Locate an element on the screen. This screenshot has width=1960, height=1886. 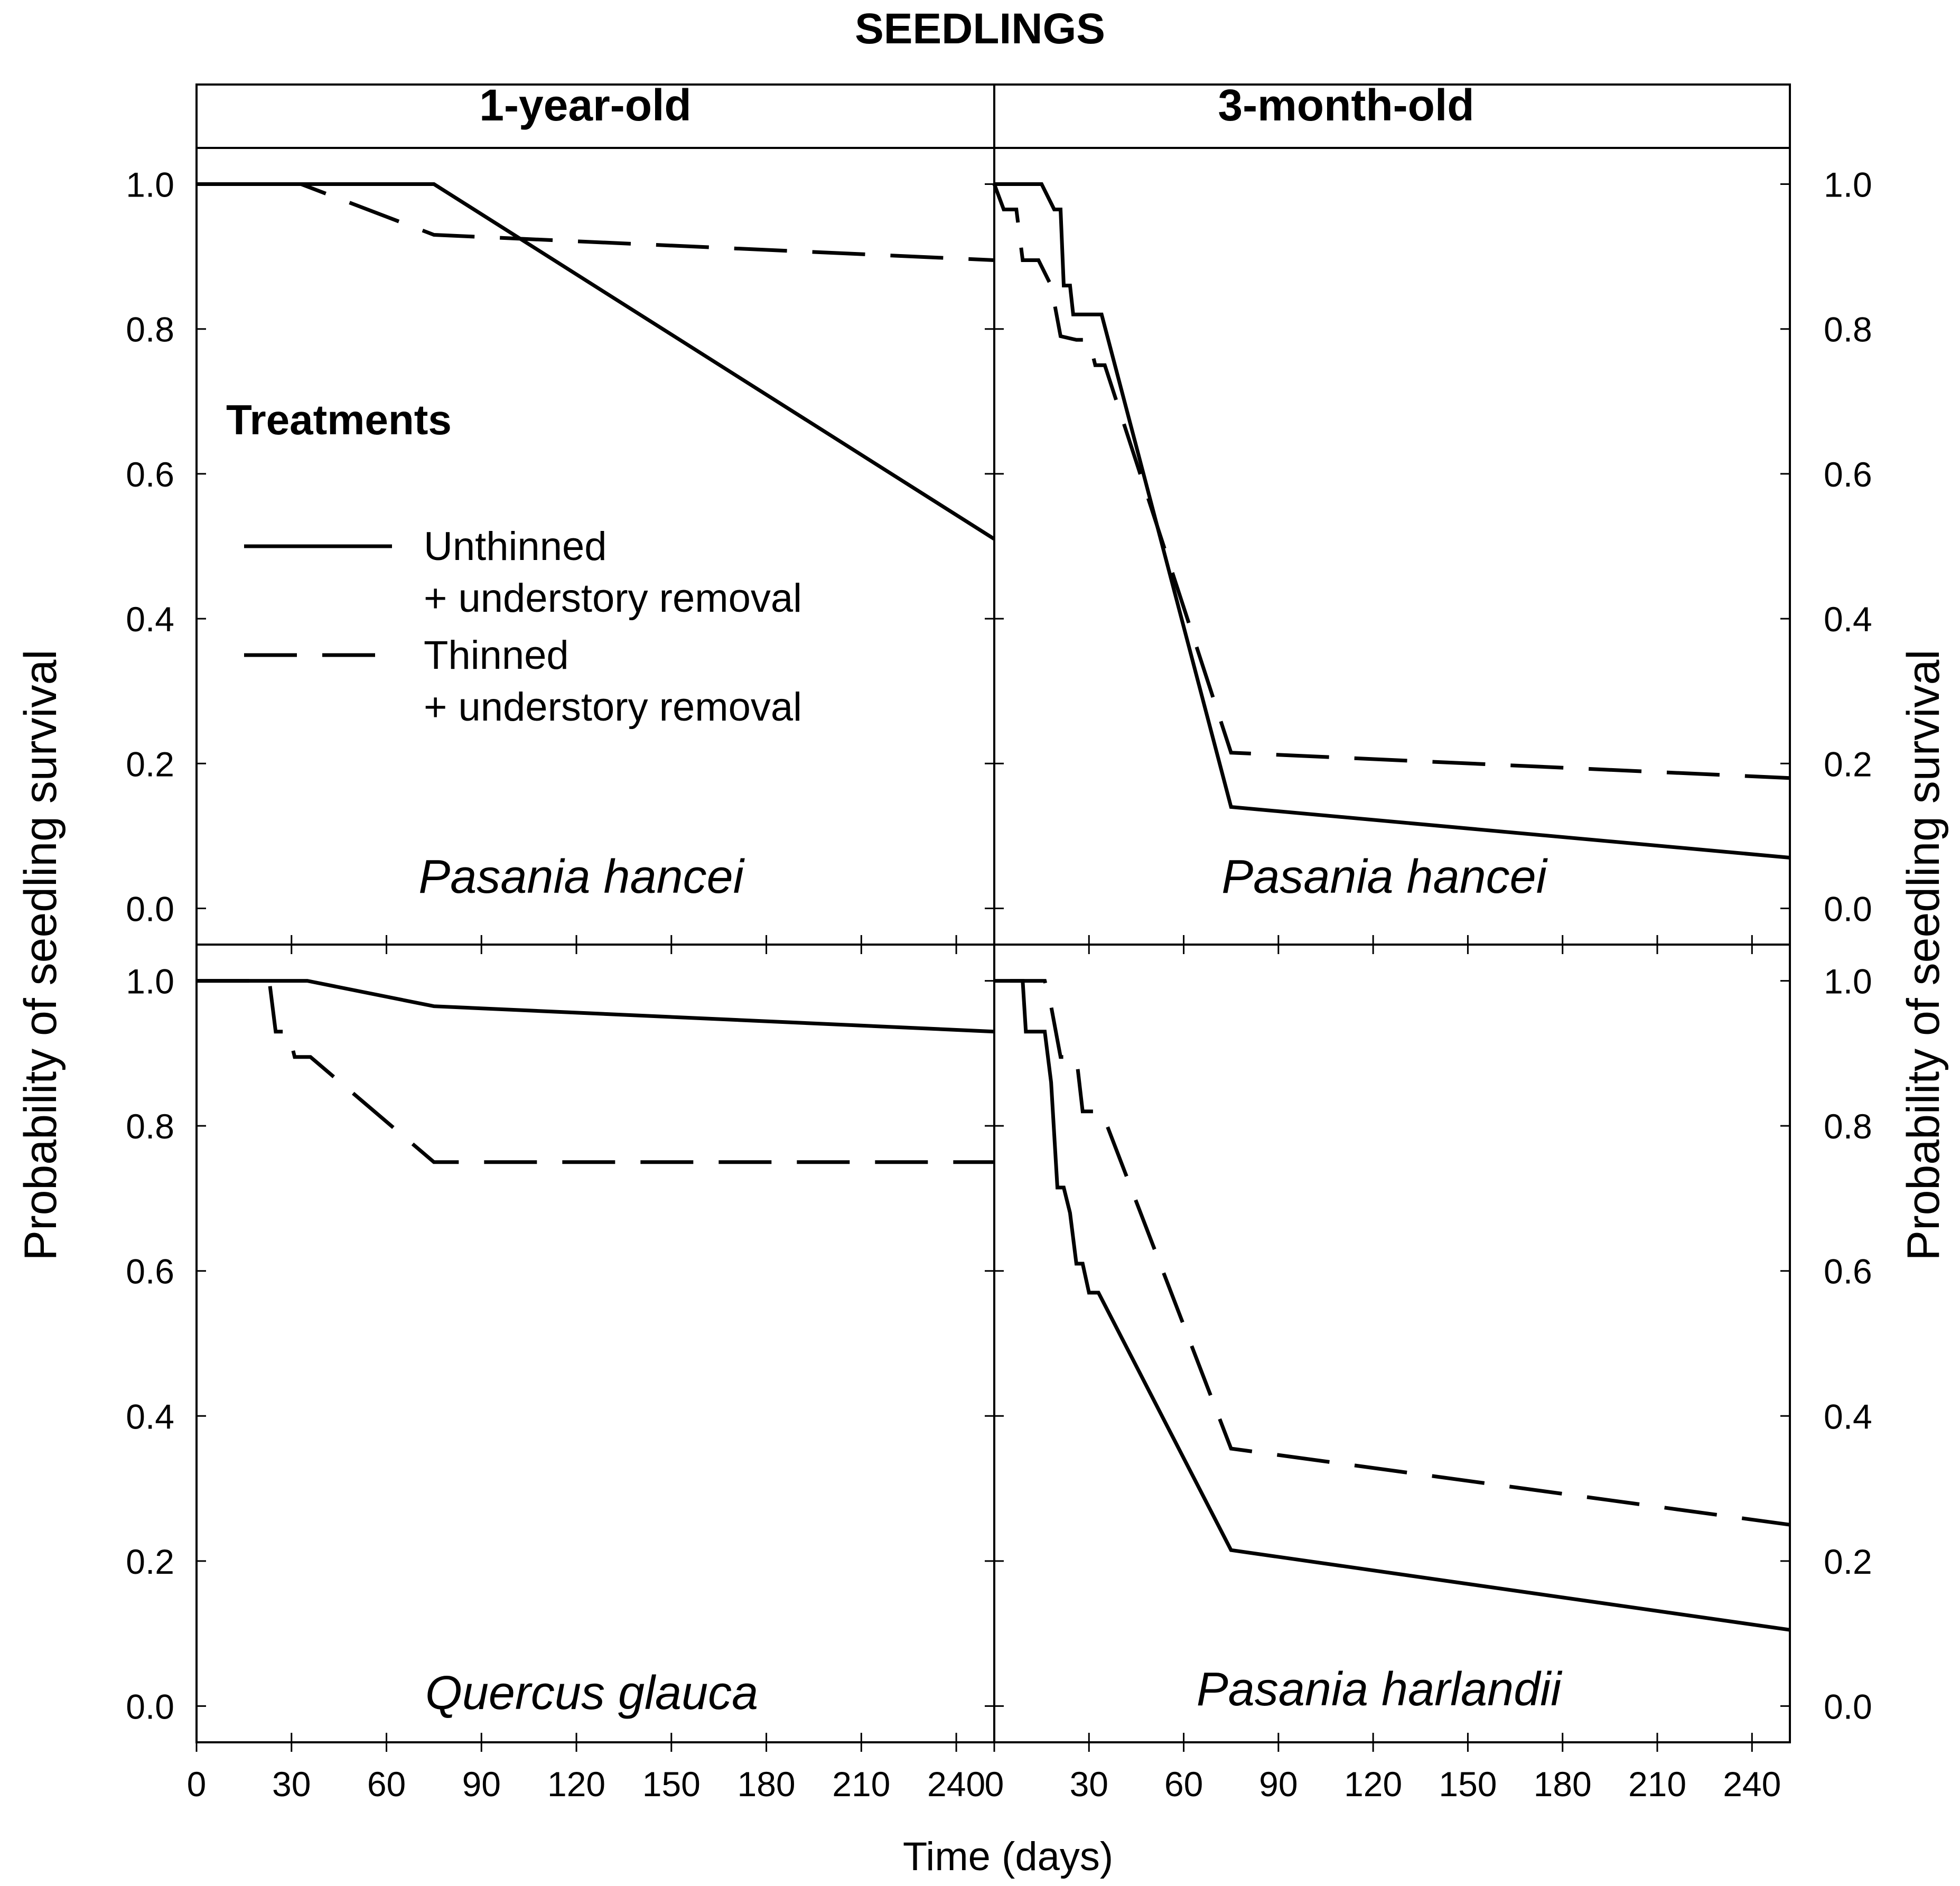
legend-title: Treatments is located at coordinates (339, 419).